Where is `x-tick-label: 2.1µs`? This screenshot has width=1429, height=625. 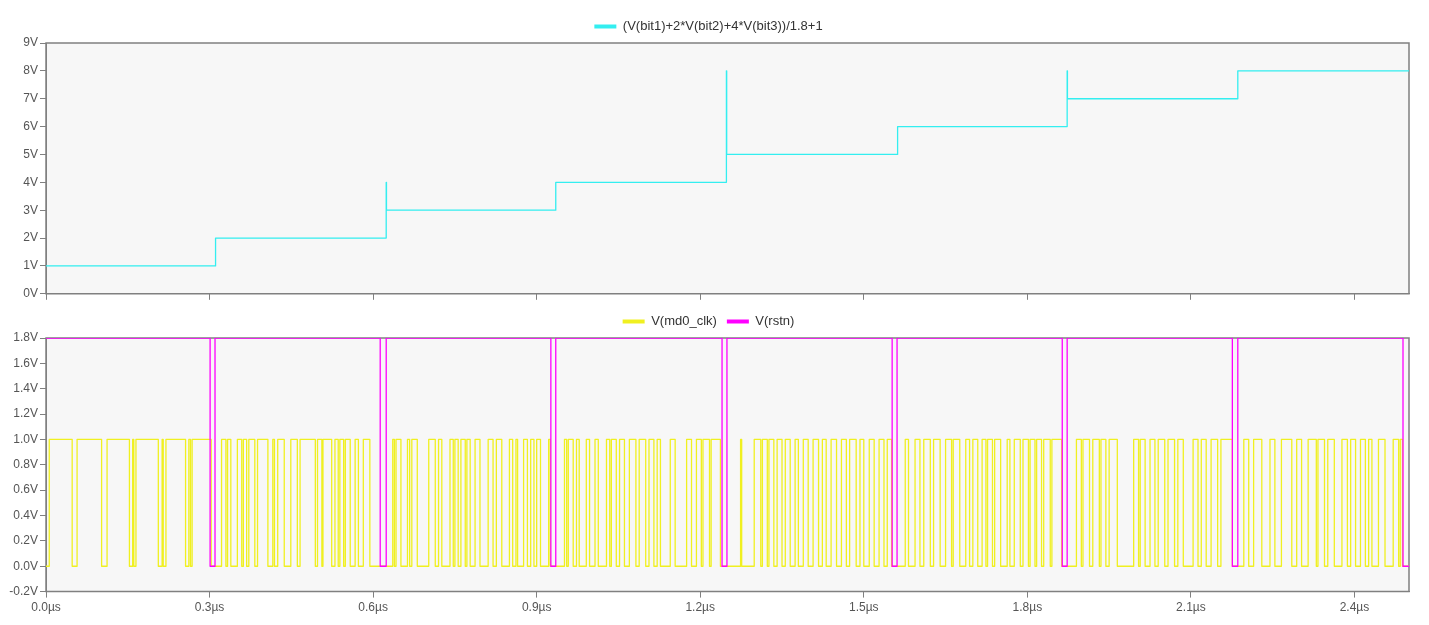 x-tick-label: 2.1µs is located at coordinates (1191, 607).